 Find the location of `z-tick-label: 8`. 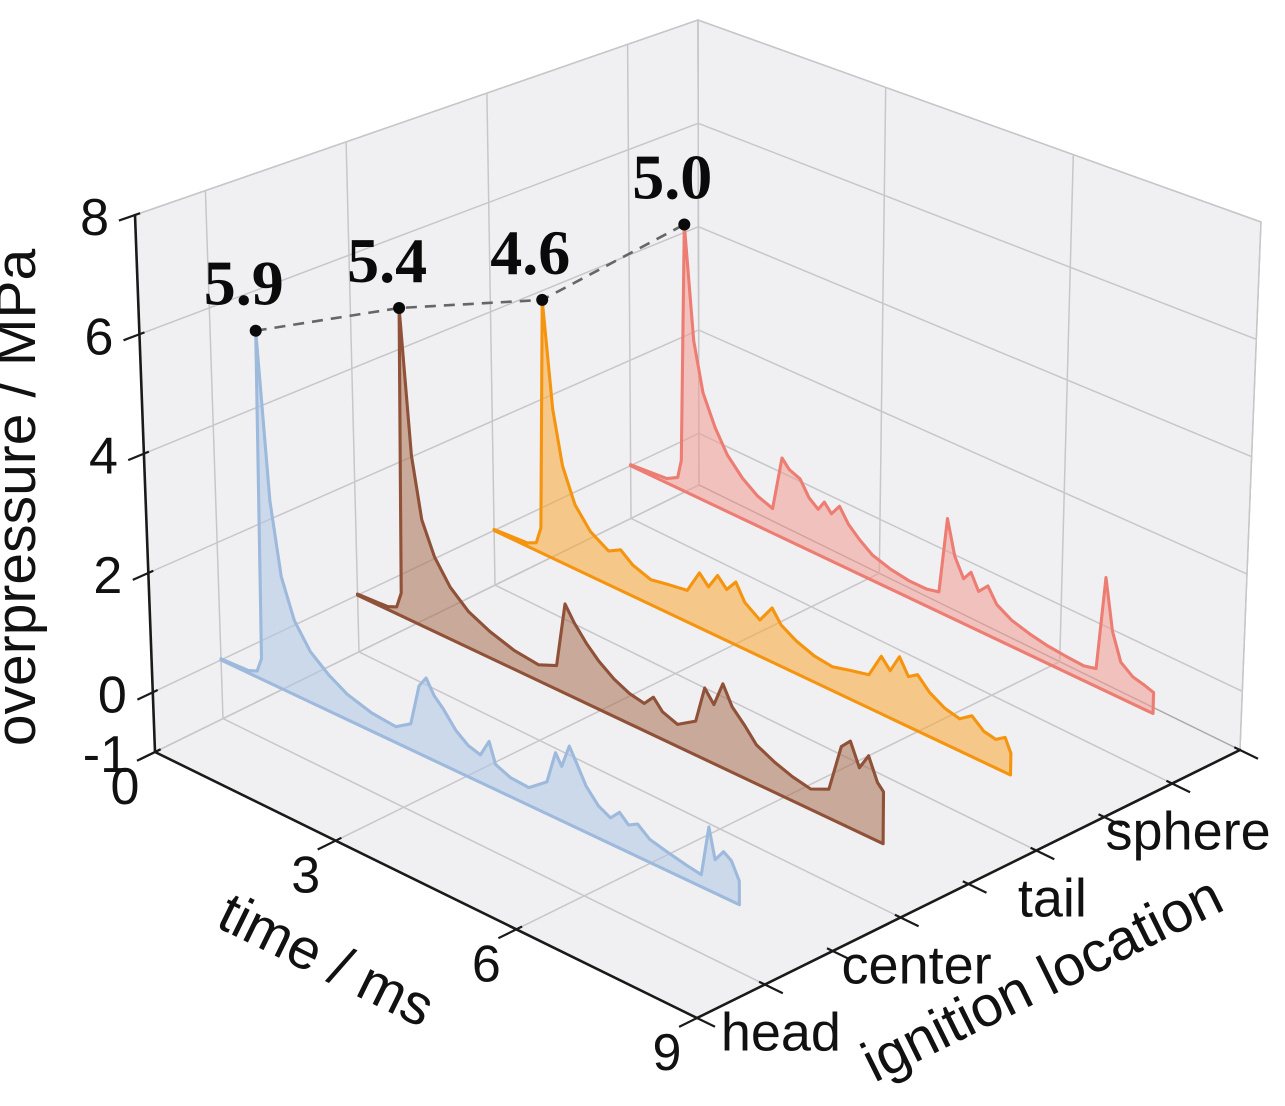

z-tick-label: 8 is located at coordinates (94, 218).